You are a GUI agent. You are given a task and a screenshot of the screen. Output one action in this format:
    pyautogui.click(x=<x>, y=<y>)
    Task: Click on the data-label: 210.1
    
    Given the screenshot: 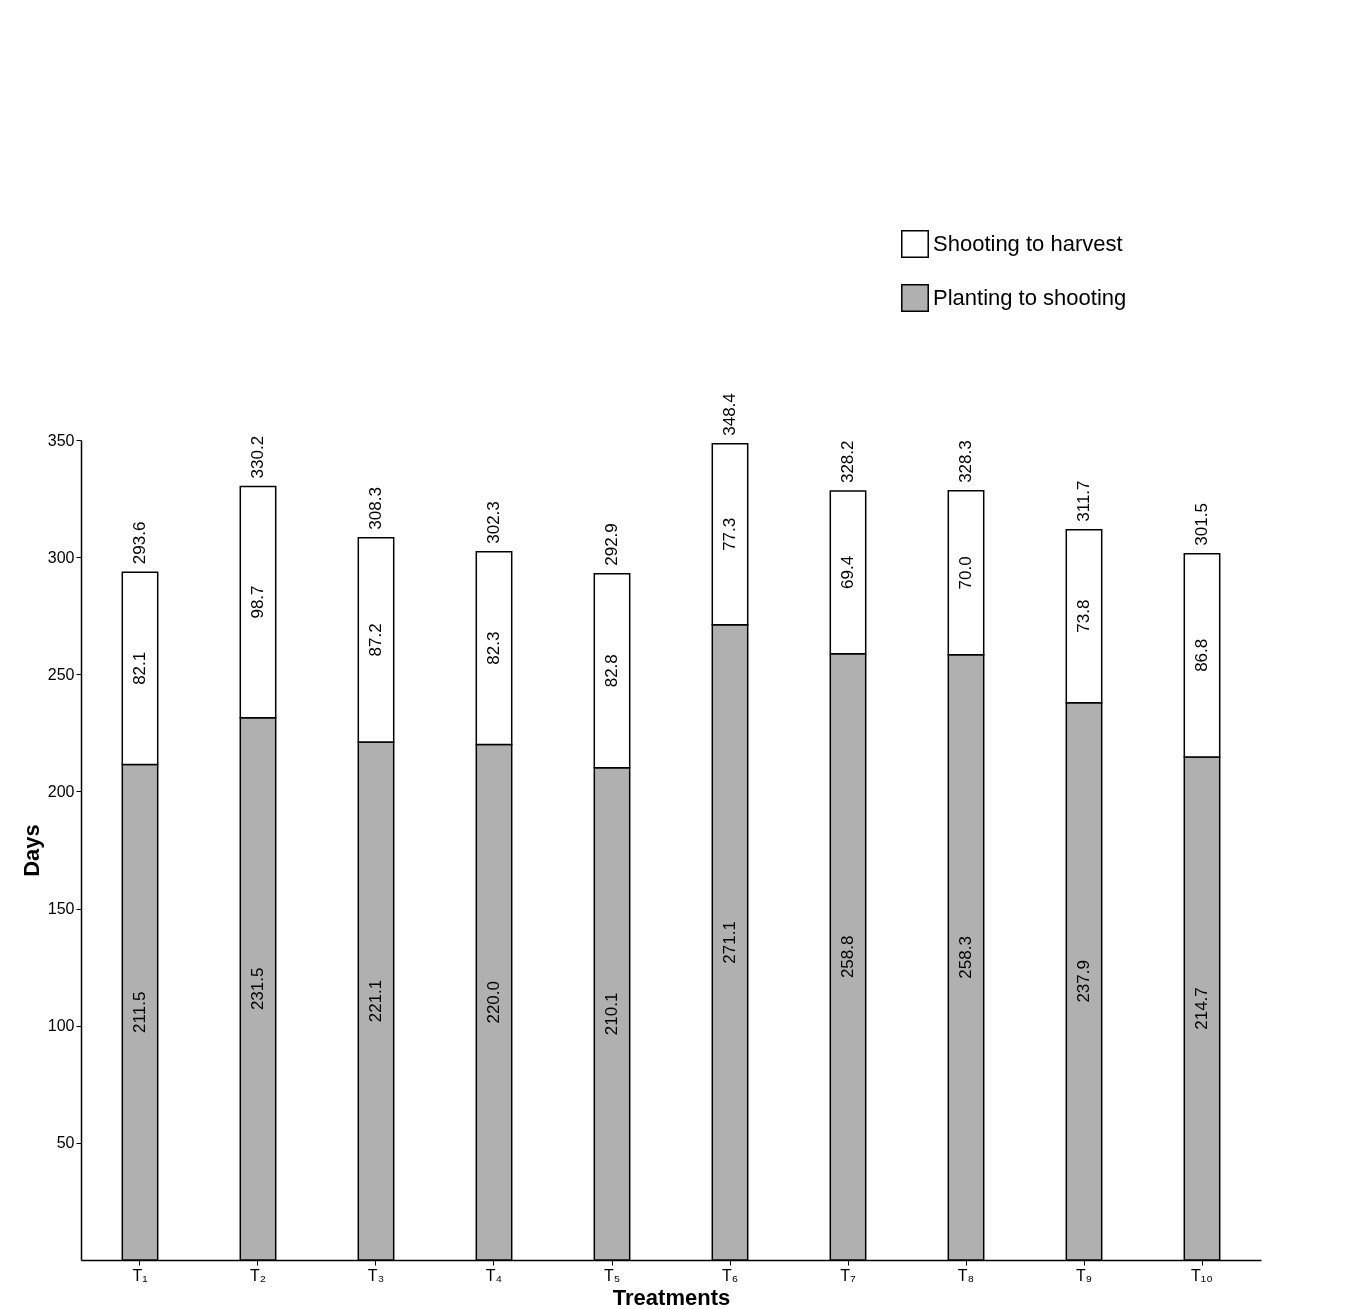 What is the action you would take?
    pyautogui.click(x=611, y=1014)
    